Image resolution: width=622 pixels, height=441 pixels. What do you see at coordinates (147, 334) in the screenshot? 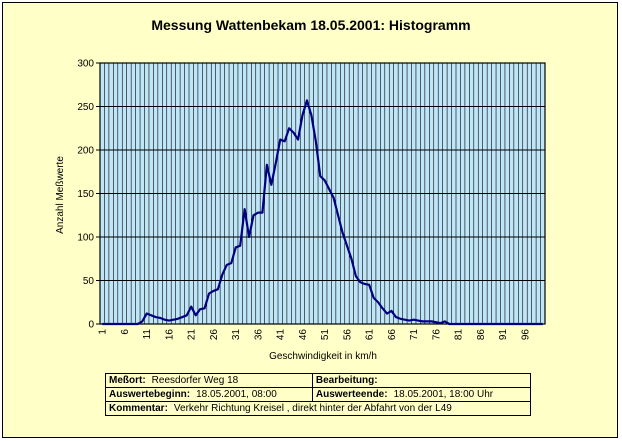
I see `x-tick-label: 11` at bounding box center [147, 334].